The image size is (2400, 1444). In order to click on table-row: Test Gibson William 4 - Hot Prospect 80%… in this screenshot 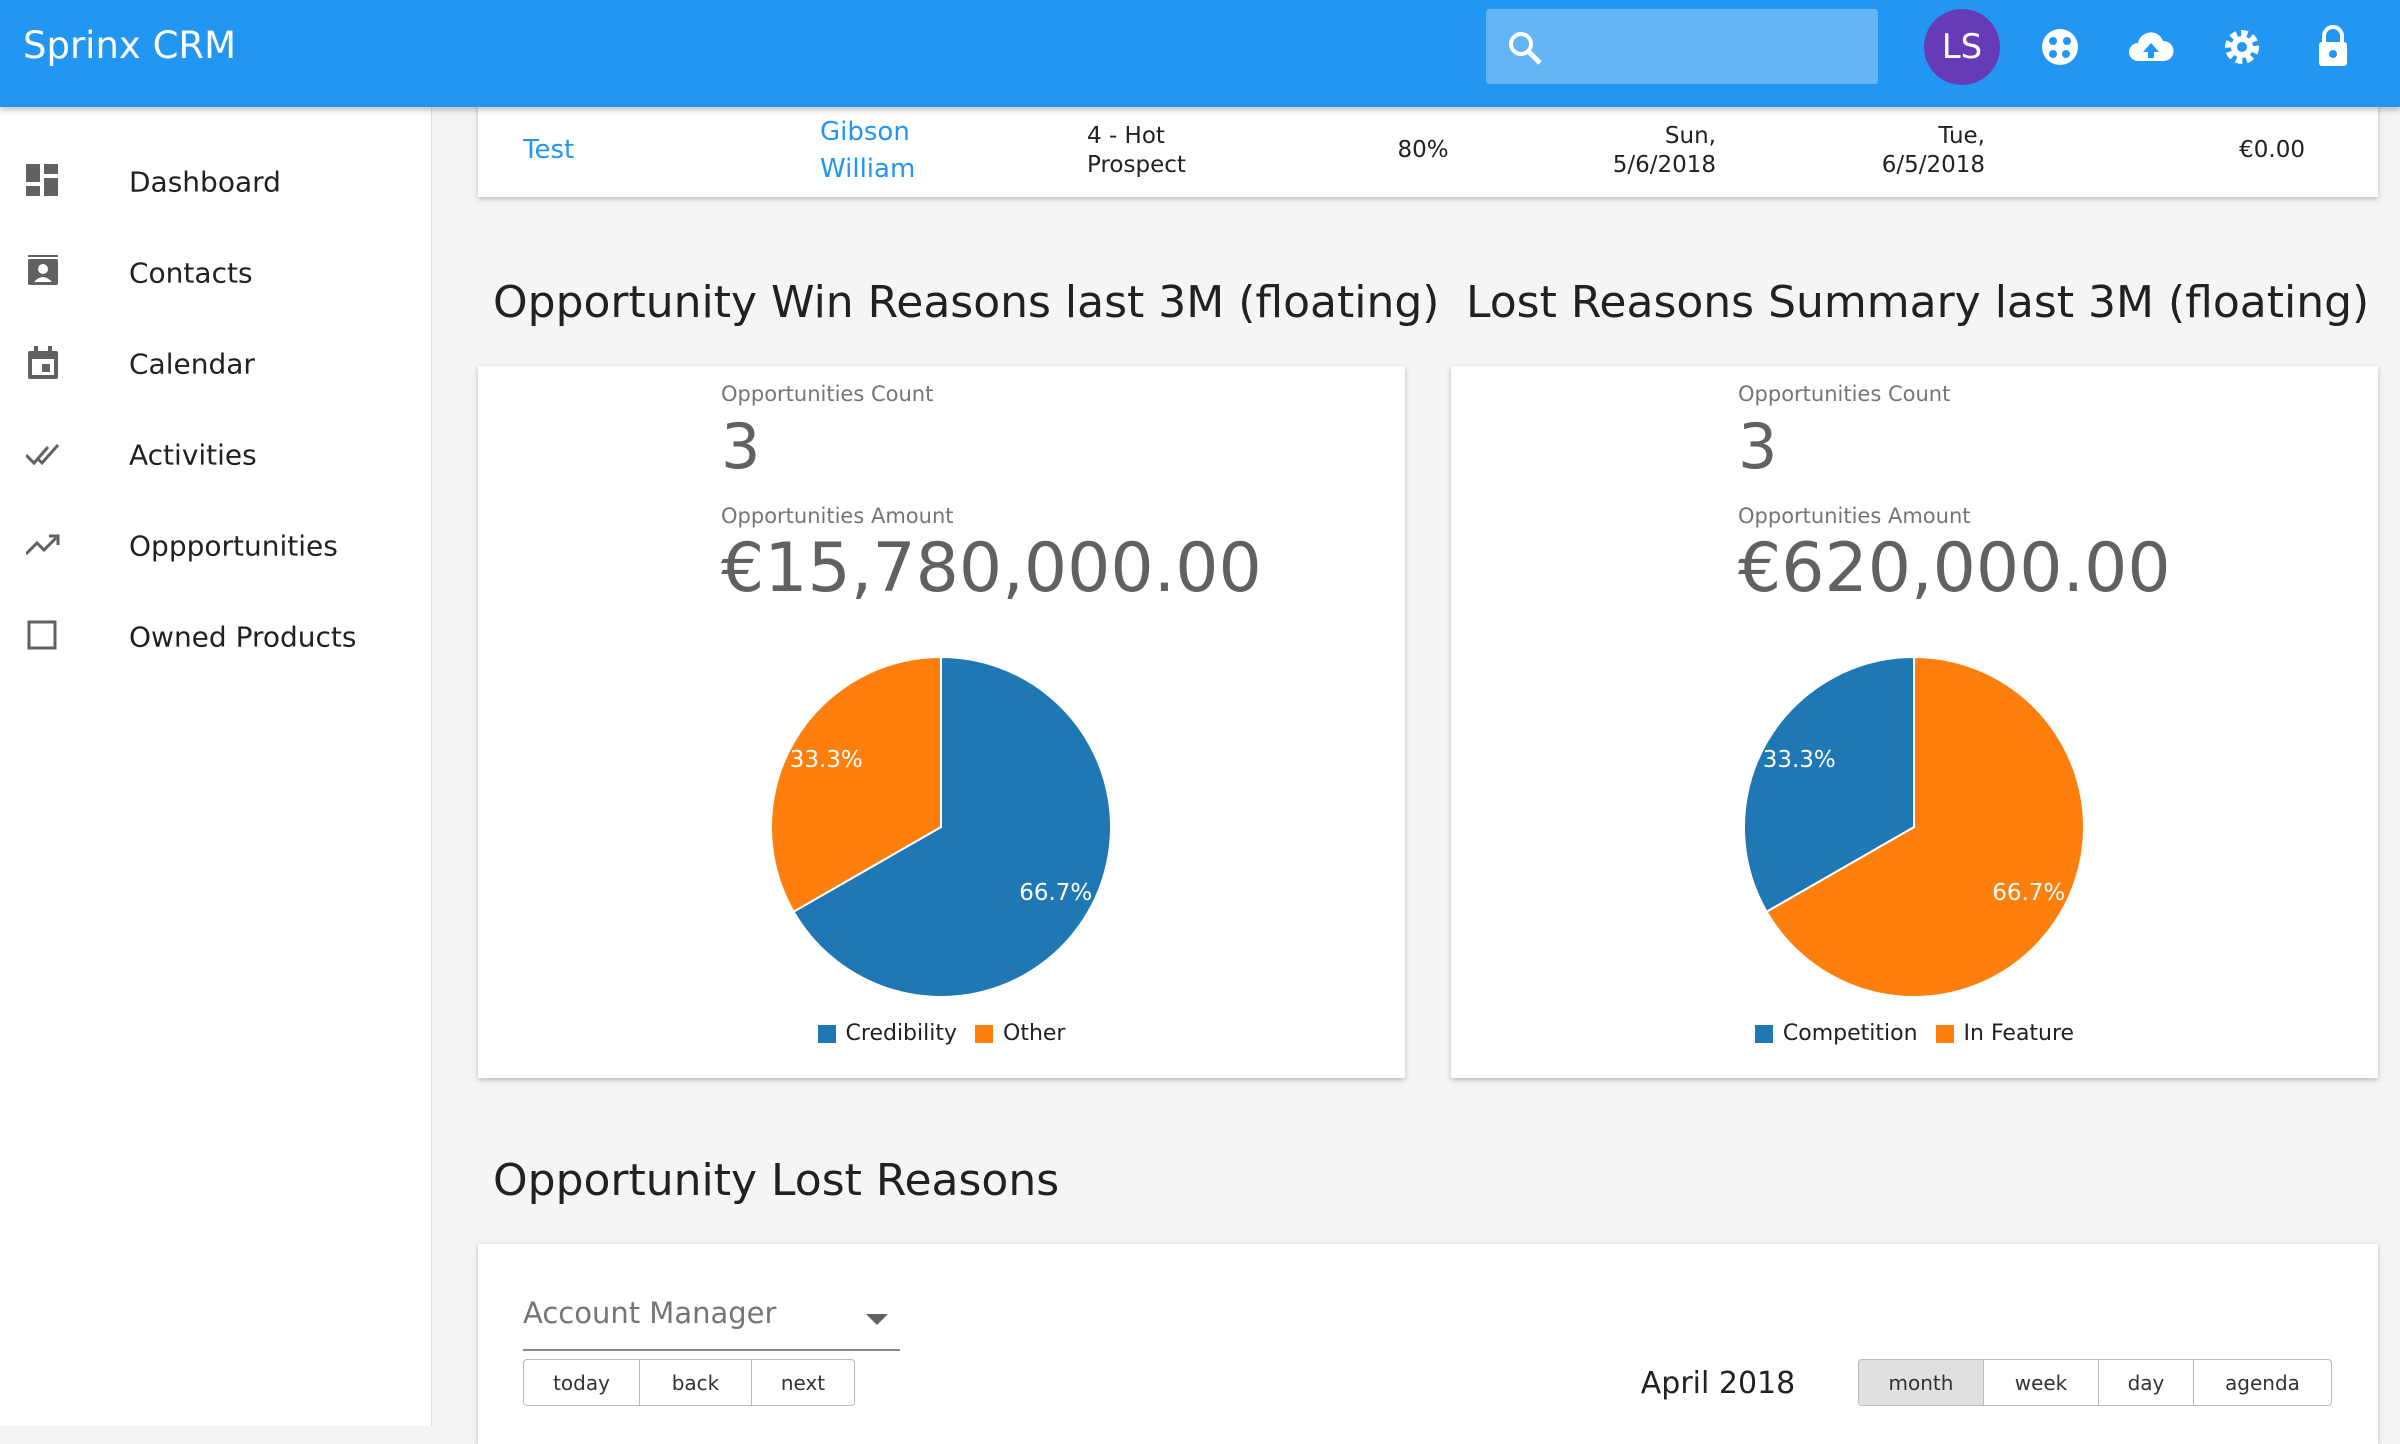, I will do `click(1428, 148)`.